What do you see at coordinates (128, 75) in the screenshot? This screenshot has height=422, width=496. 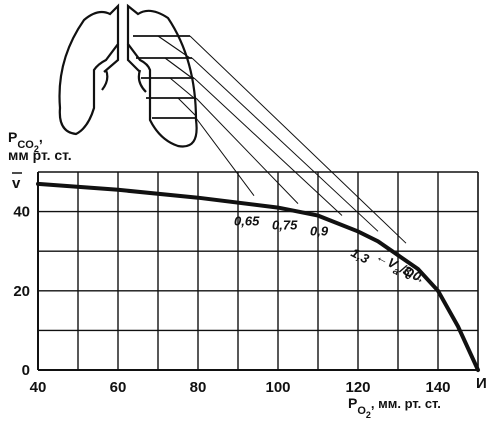 I see `lungs-illustration` at bounding box center [128, 75].